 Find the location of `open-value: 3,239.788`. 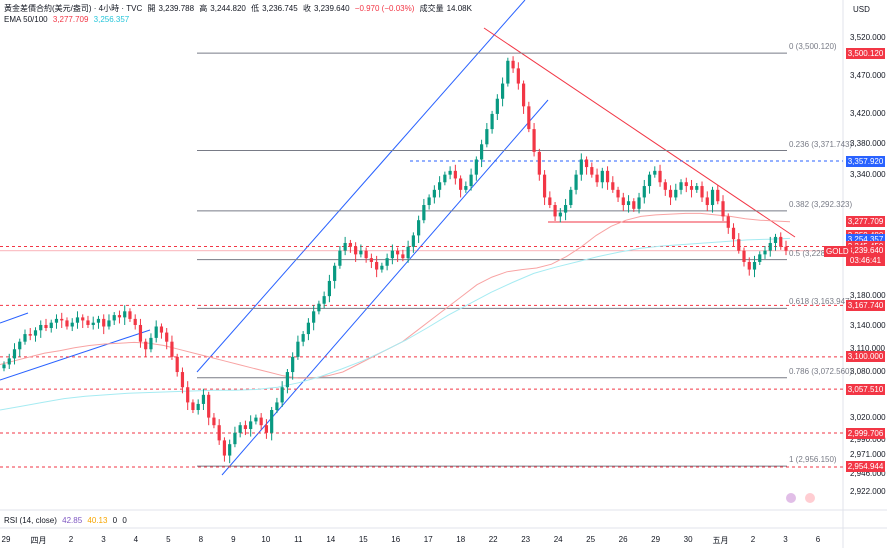

open-value: 3,239.788 is located at coordinates (176, 8).